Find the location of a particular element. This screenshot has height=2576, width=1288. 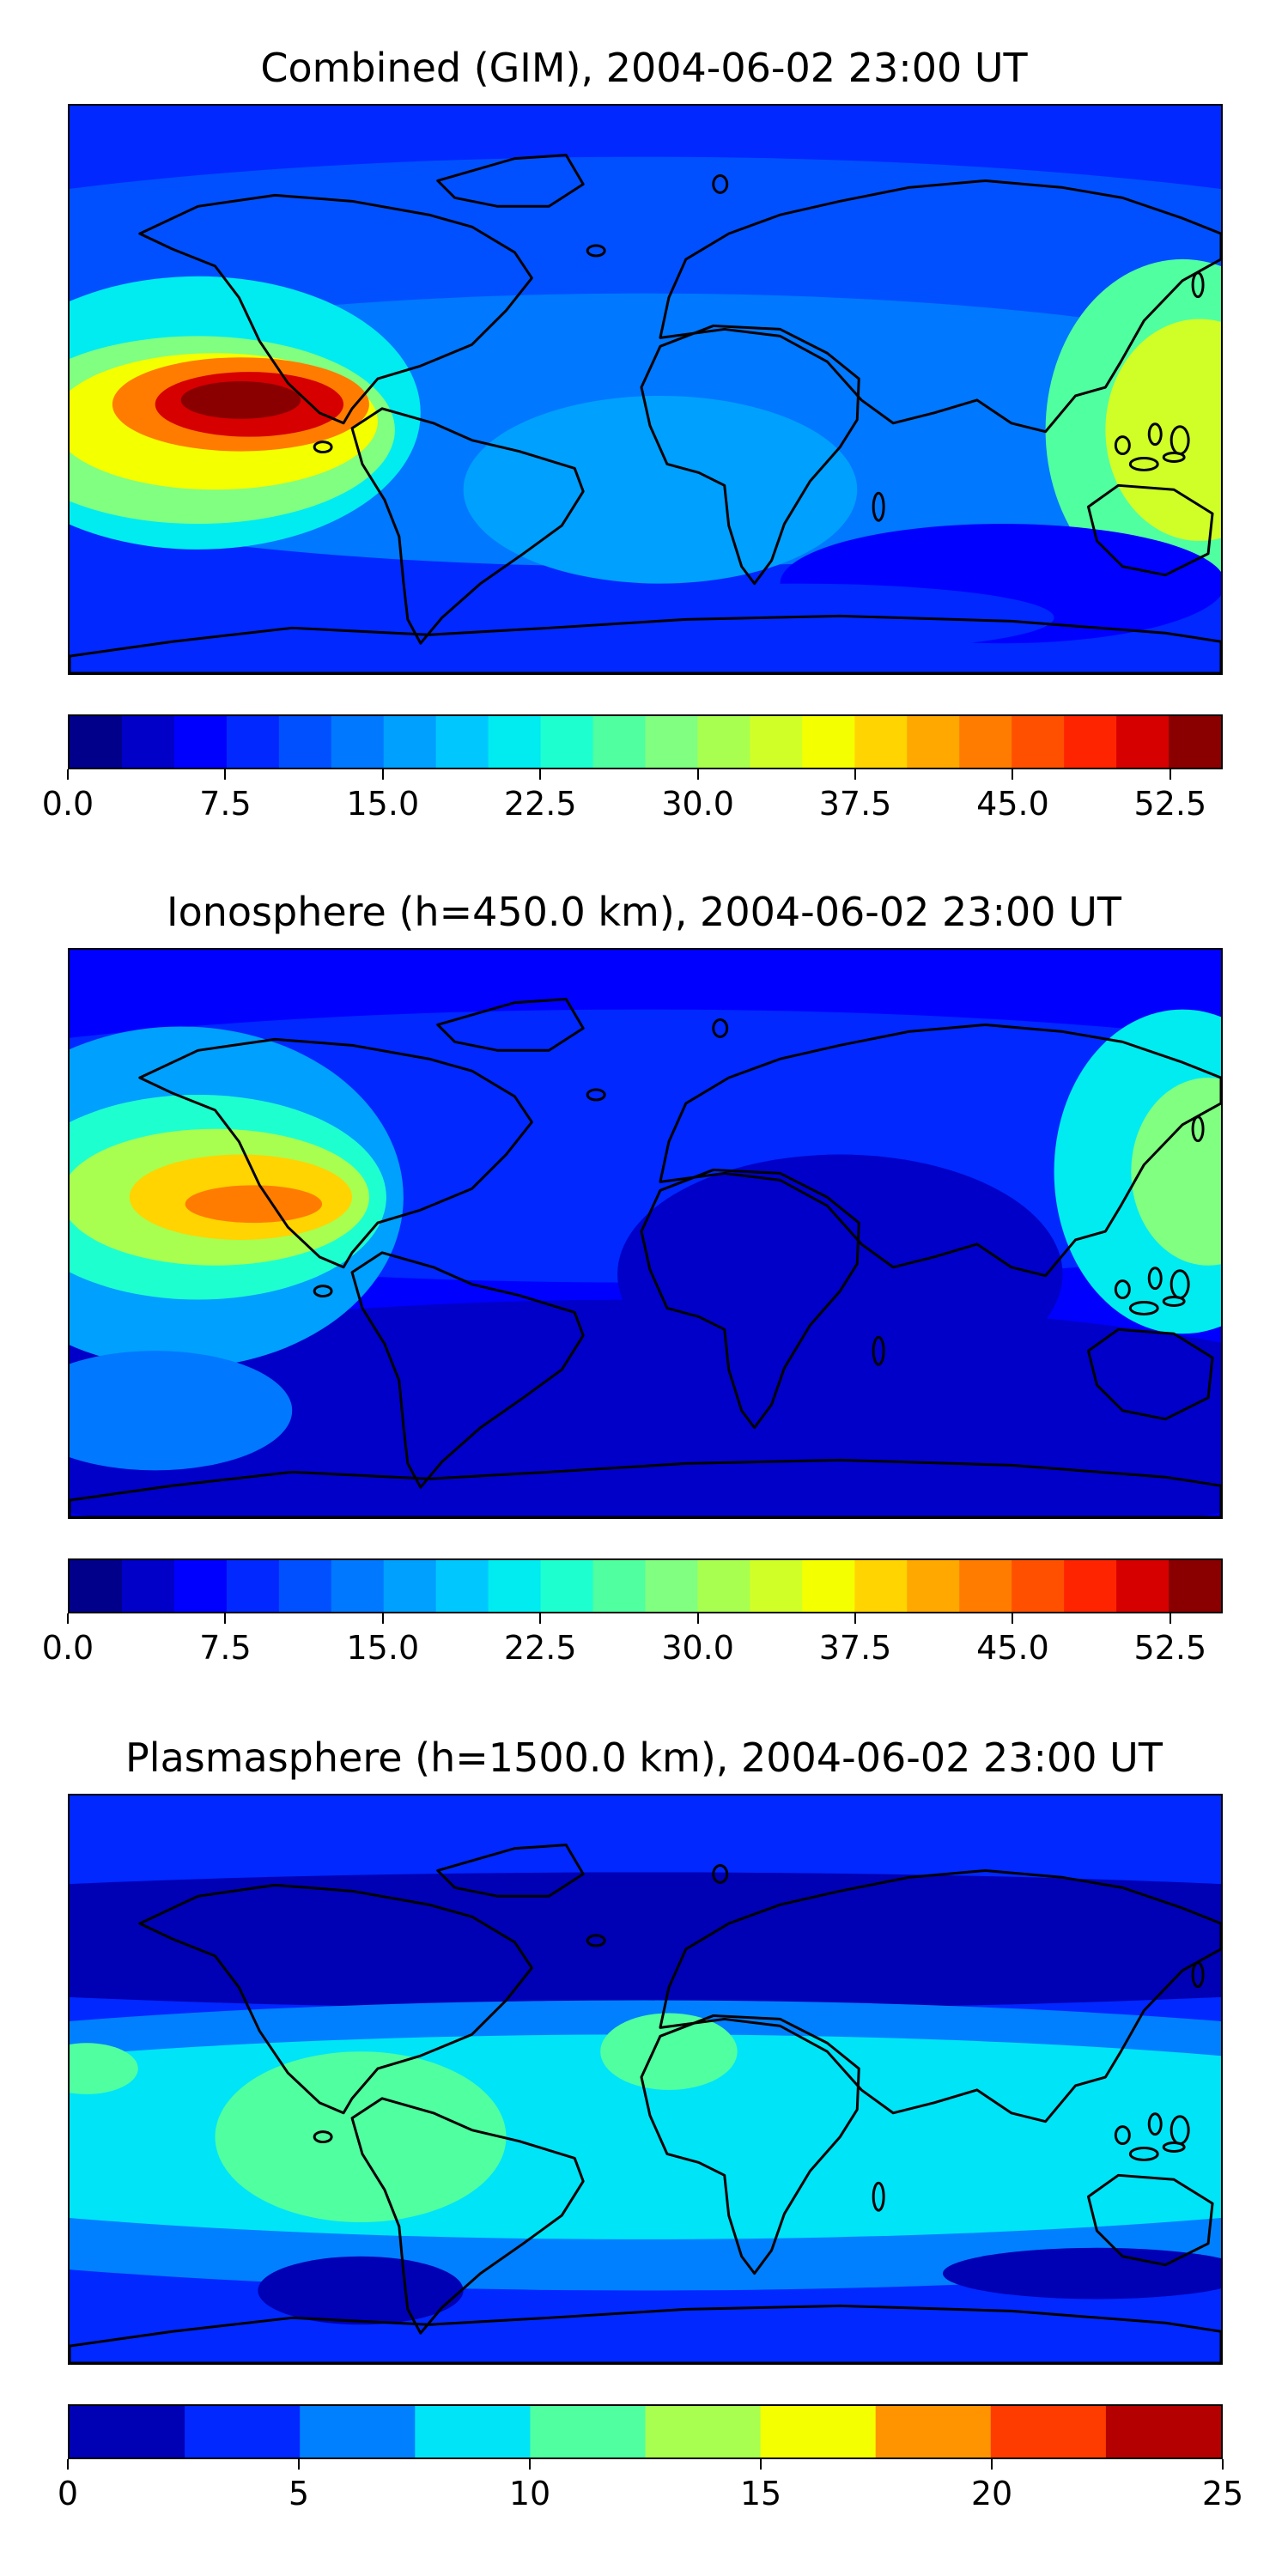

colorbar-tick-label: 25 is located at coordinates (1222, 2493).